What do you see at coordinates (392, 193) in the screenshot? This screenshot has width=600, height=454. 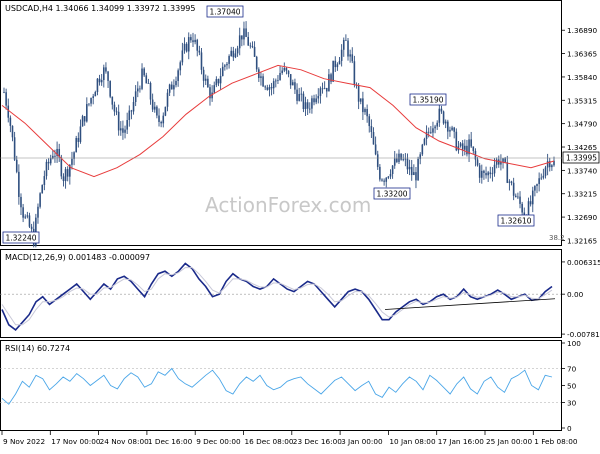 I see `price-annotation-box` at bounding box center [392, 193].